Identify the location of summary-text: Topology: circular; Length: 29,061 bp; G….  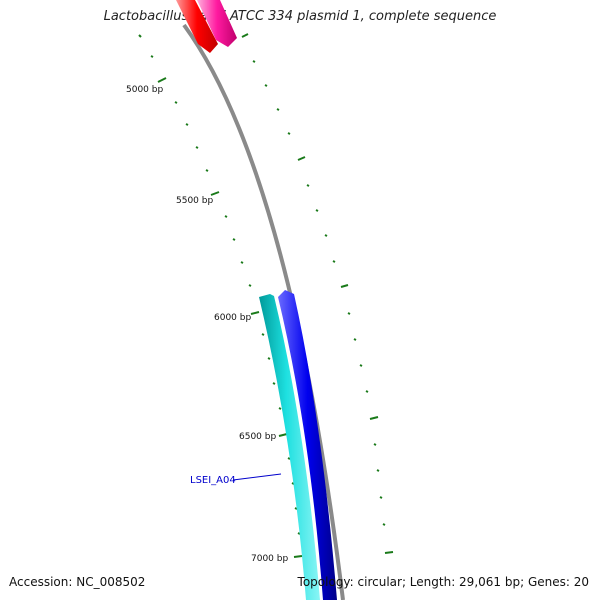
(443, 582).